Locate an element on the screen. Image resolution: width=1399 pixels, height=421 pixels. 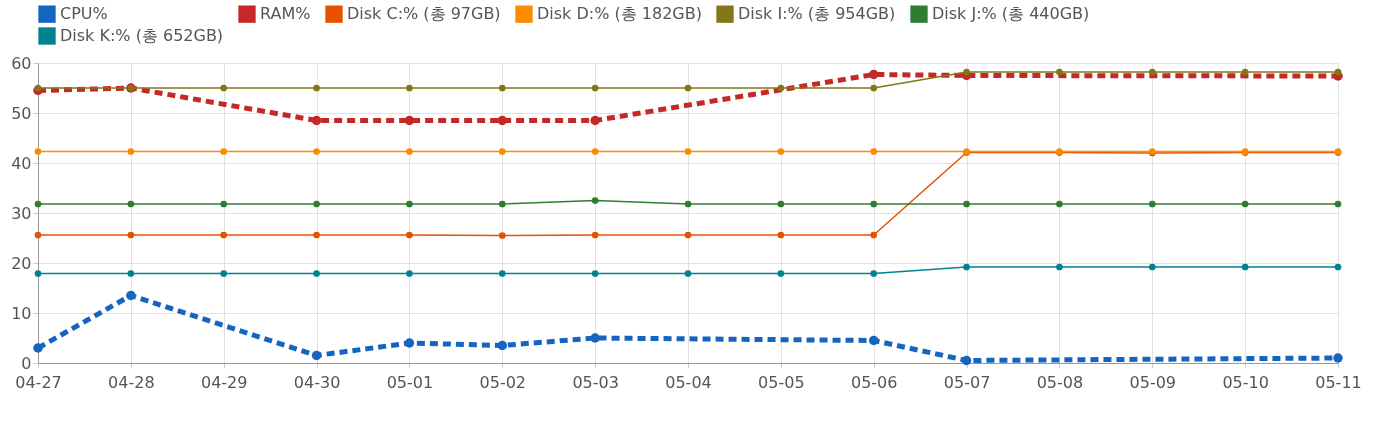
y-tick-label: 30 is located at coordinates (21, 213).